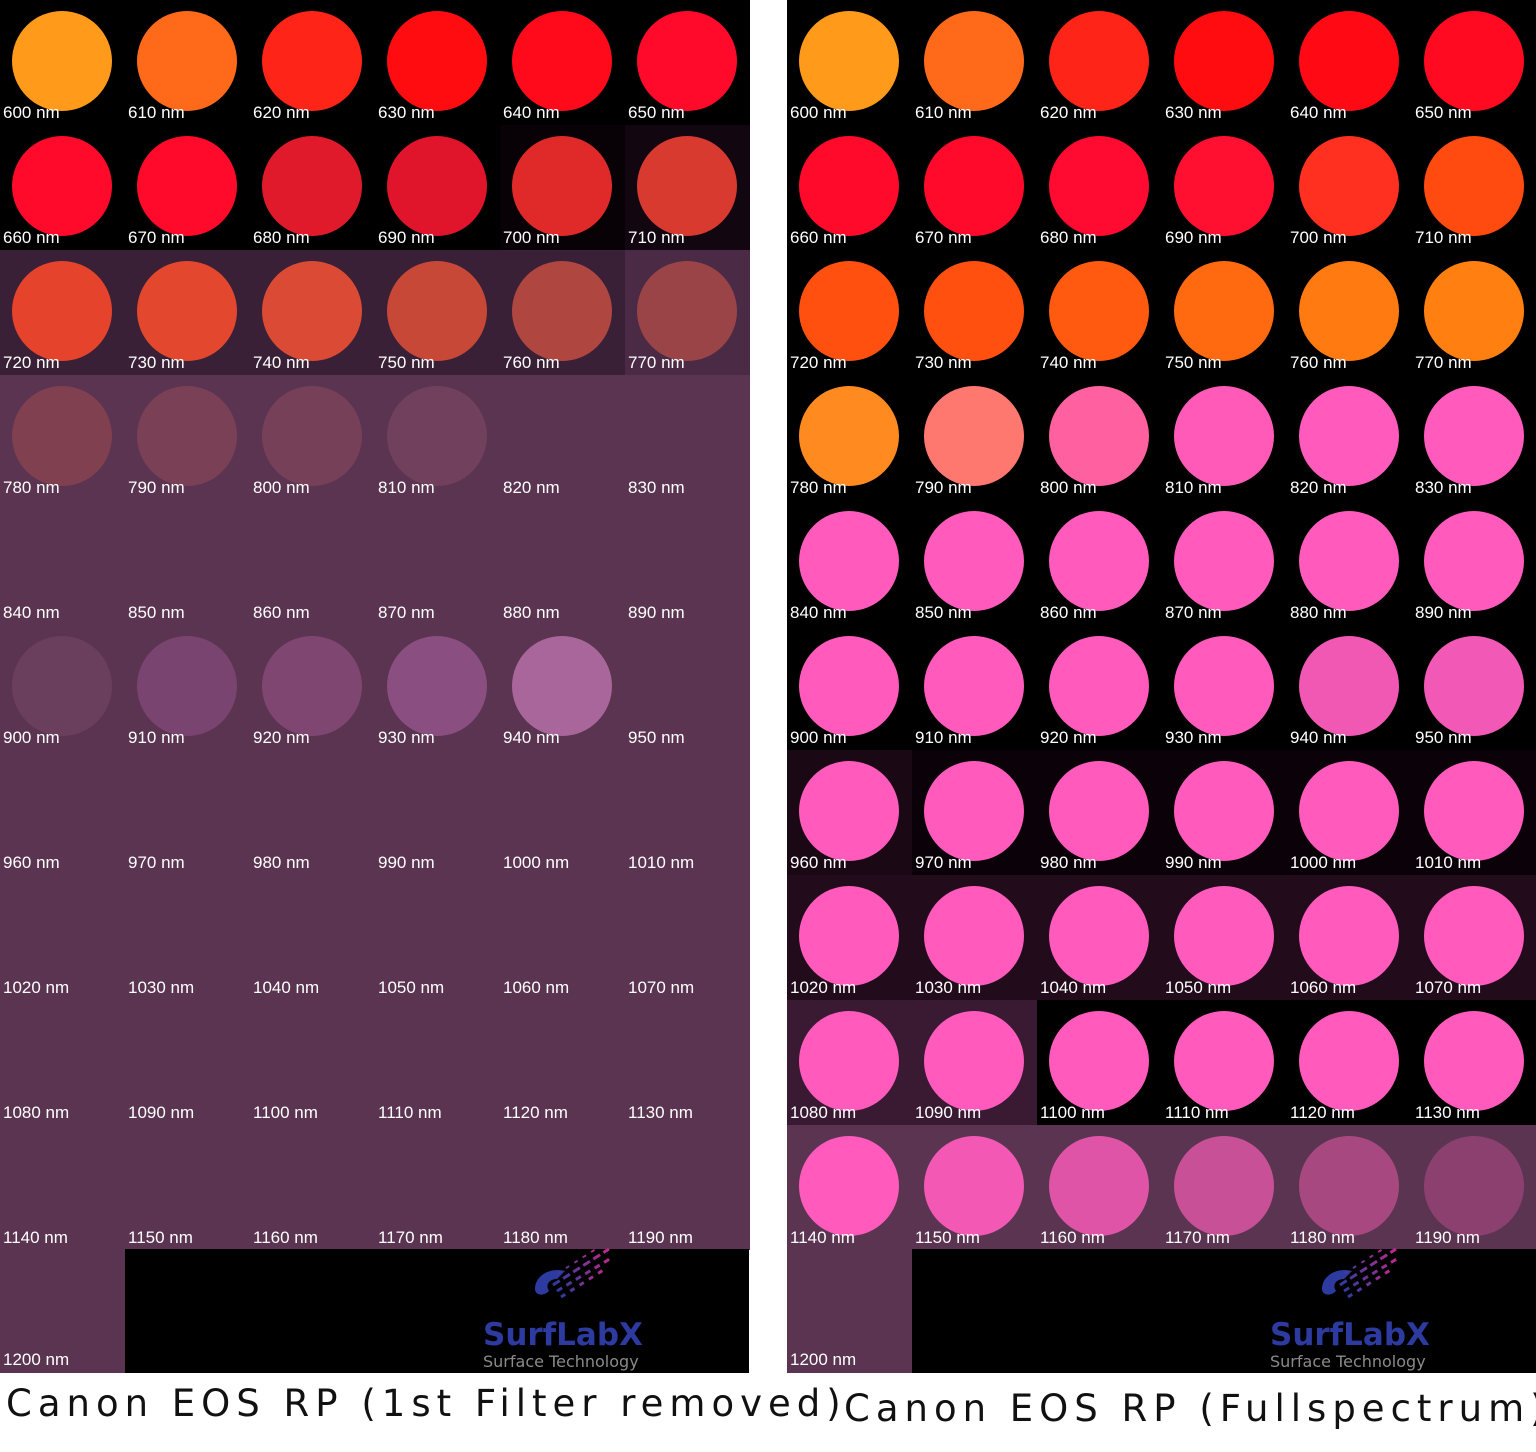  I want to click on spectrum-tile: 940 nm, so click(1349, 687).